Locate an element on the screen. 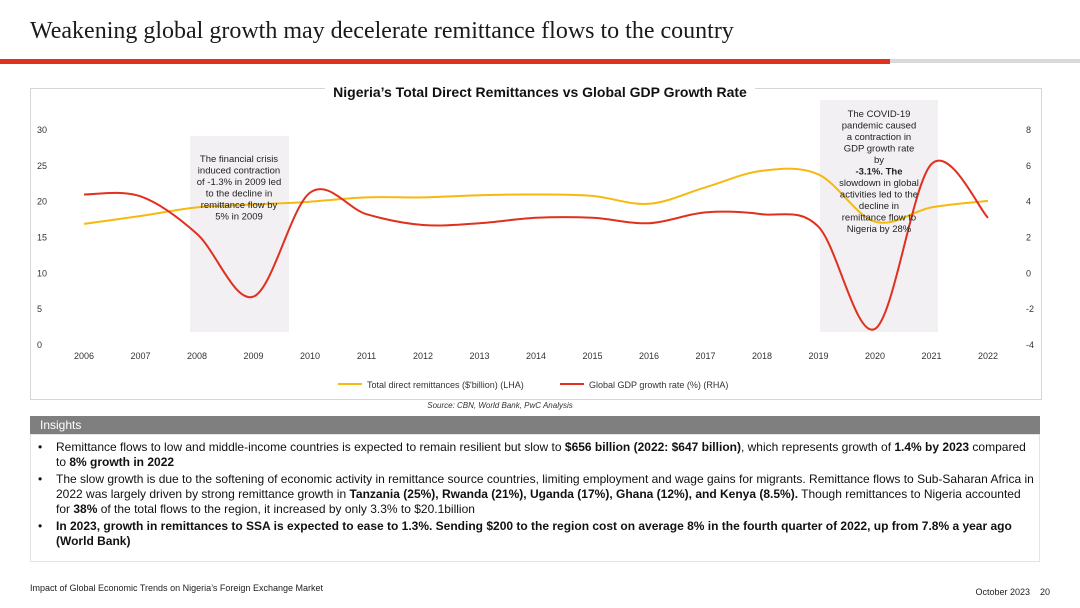 The image size is (1080, 608). left-axis-tick: 5 is located at coordinates (39, 309).